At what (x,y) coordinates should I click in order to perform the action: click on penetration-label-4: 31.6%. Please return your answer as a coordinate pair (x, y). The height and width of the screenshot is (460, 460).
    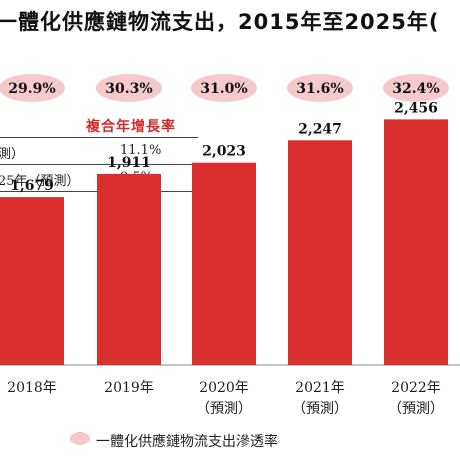
    Looking at the image, I should click on (319, 89).